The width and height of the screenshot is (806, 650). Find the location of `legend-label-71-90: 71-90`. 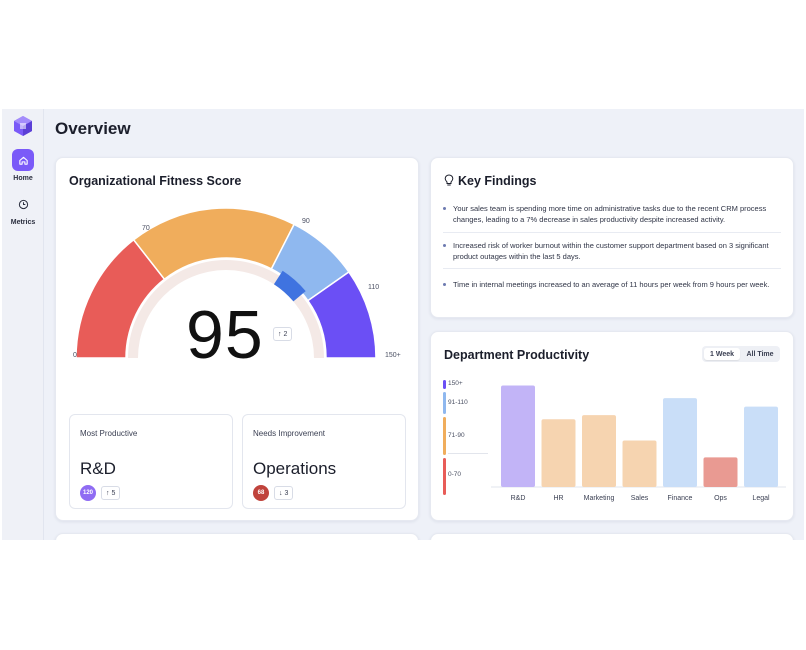

legend-label-71-90: 71-90 is located at coordinates (456, 435).